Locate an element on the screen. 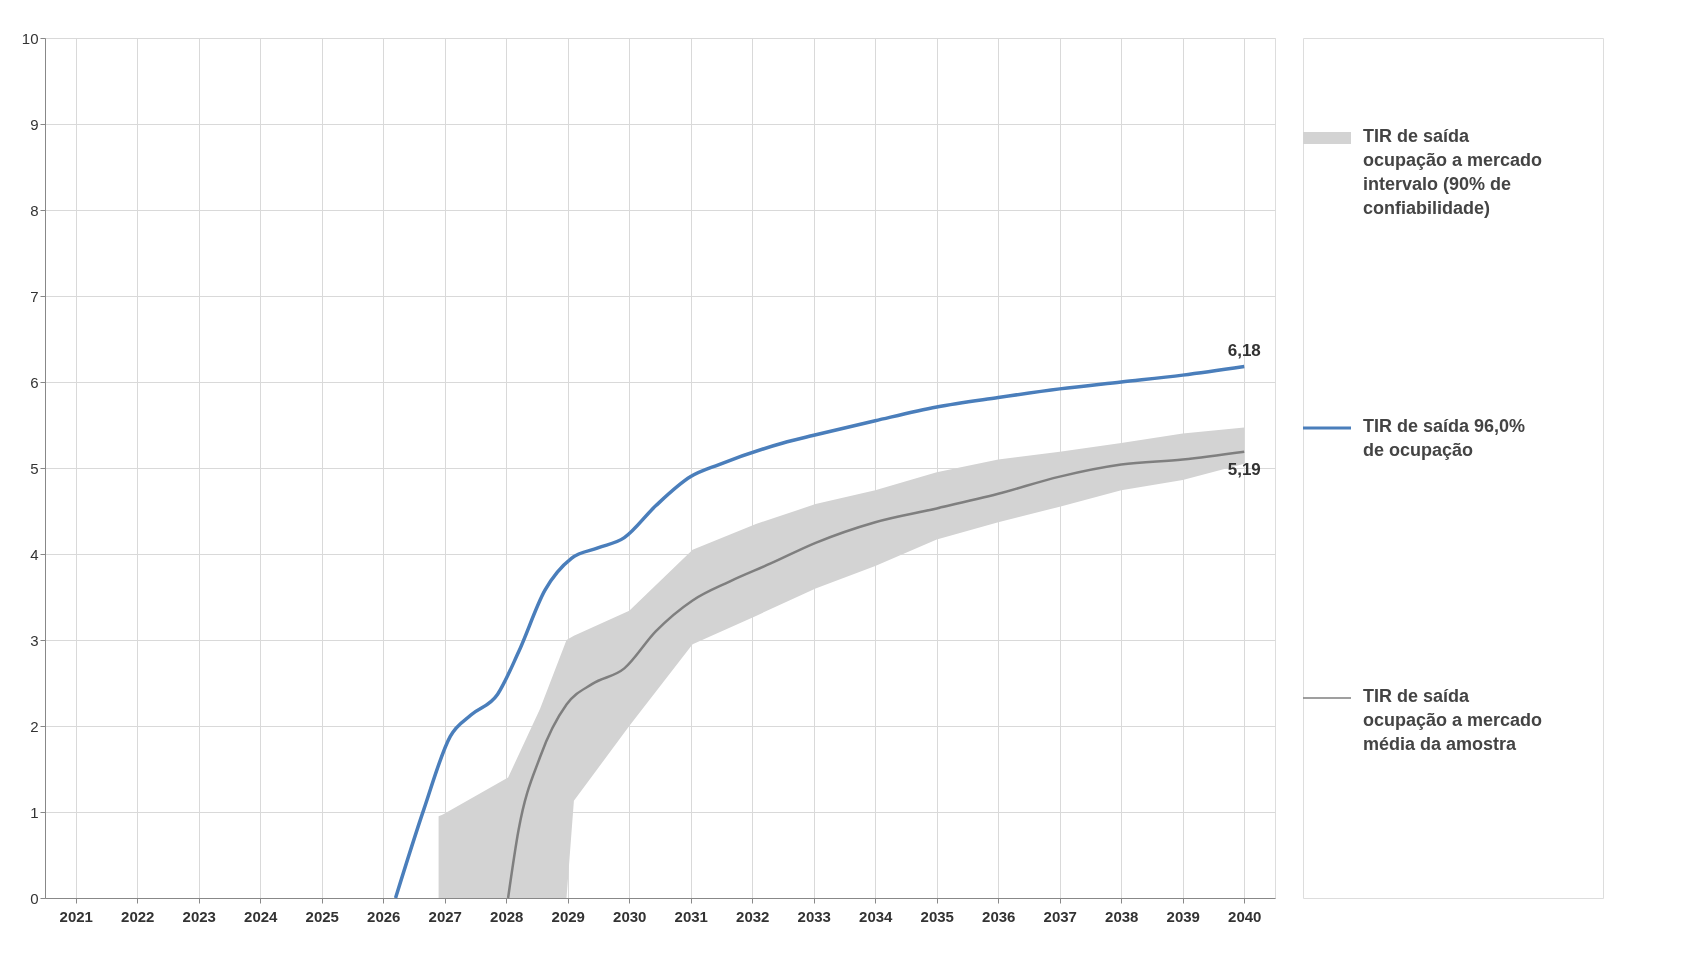 This screenshot has width=1684, height=967. x-tick-label: 2033 is located at coordinates (814, 916).